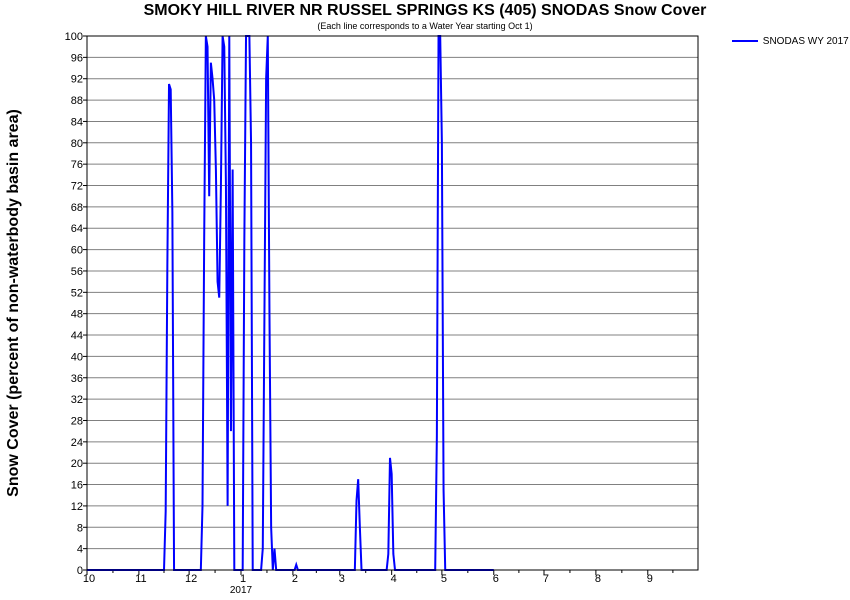 The height and width of the screenshot is (600, 850). Describe the element at coordinates (77, 400) in the screenshot. I see `y-tick-label: 32` at that location.